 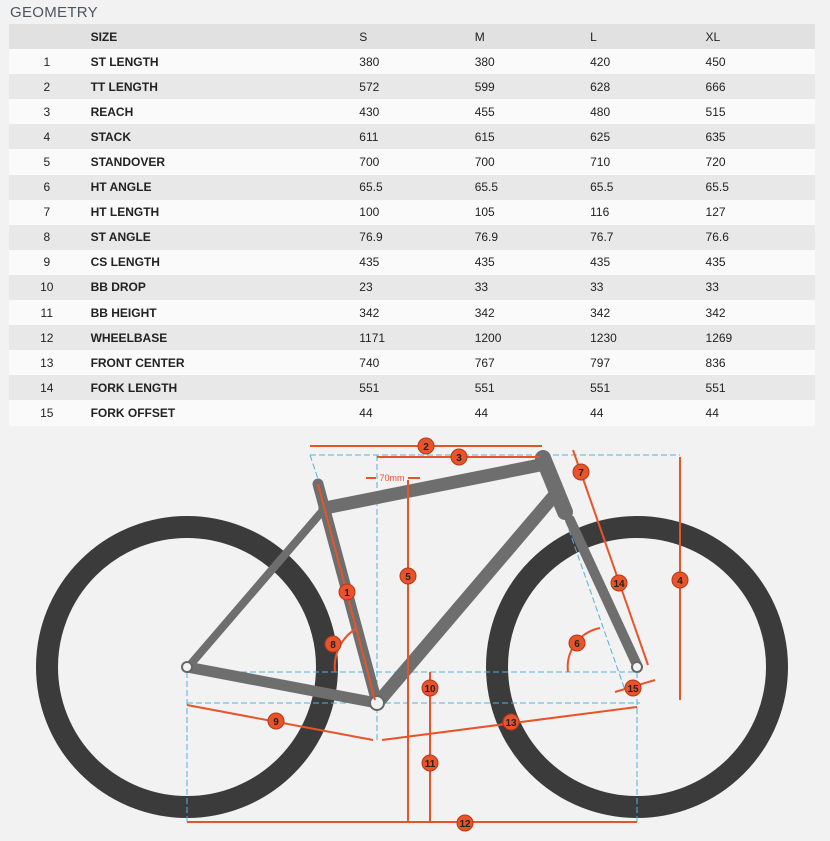 What do you see at coordinates (526, 363) in the screenshot?
I see `value-m: 767` at bounding box center [526, 363].